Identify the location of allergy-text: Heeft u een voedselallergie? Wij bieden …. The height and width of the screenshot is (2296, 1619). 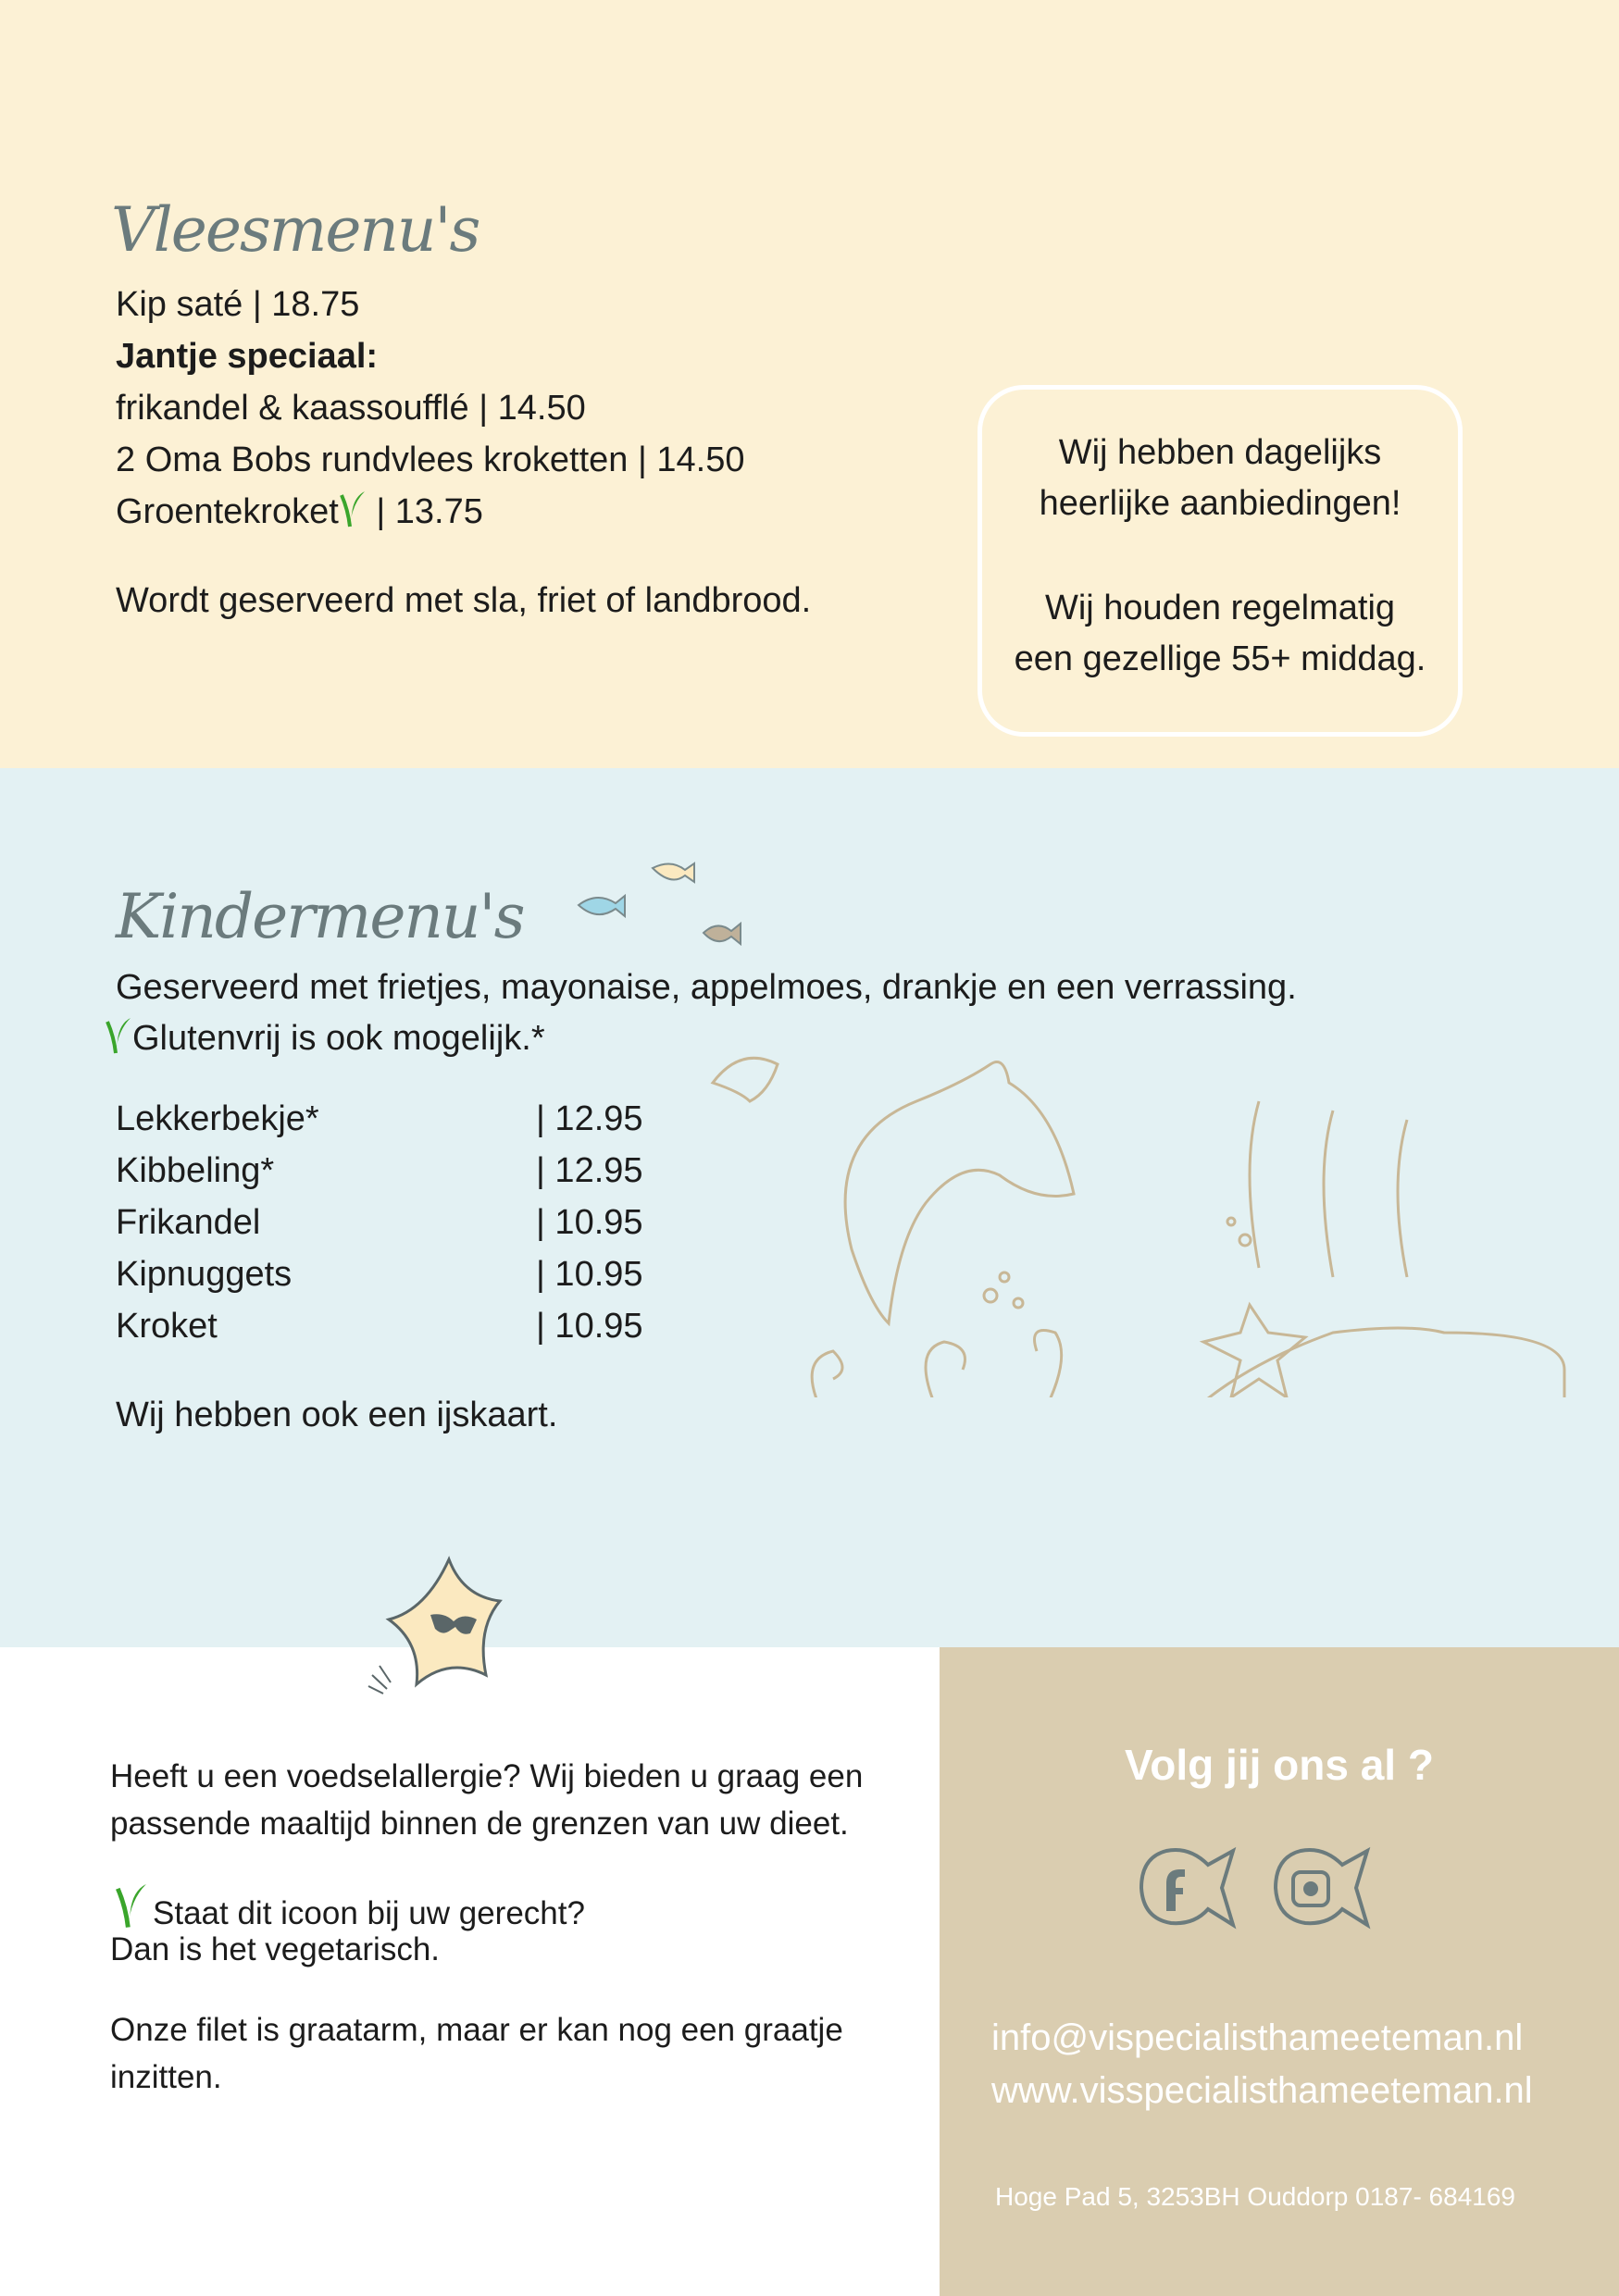
(487, 1776).